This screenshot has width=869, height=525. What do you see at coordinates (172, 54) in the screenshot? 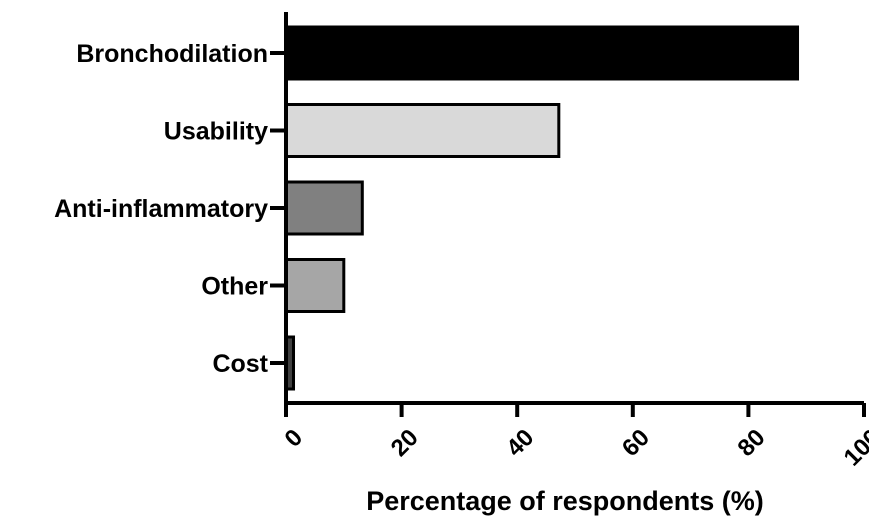
I see `category-label: Bronchodilation` at bounding box center [172, 54].